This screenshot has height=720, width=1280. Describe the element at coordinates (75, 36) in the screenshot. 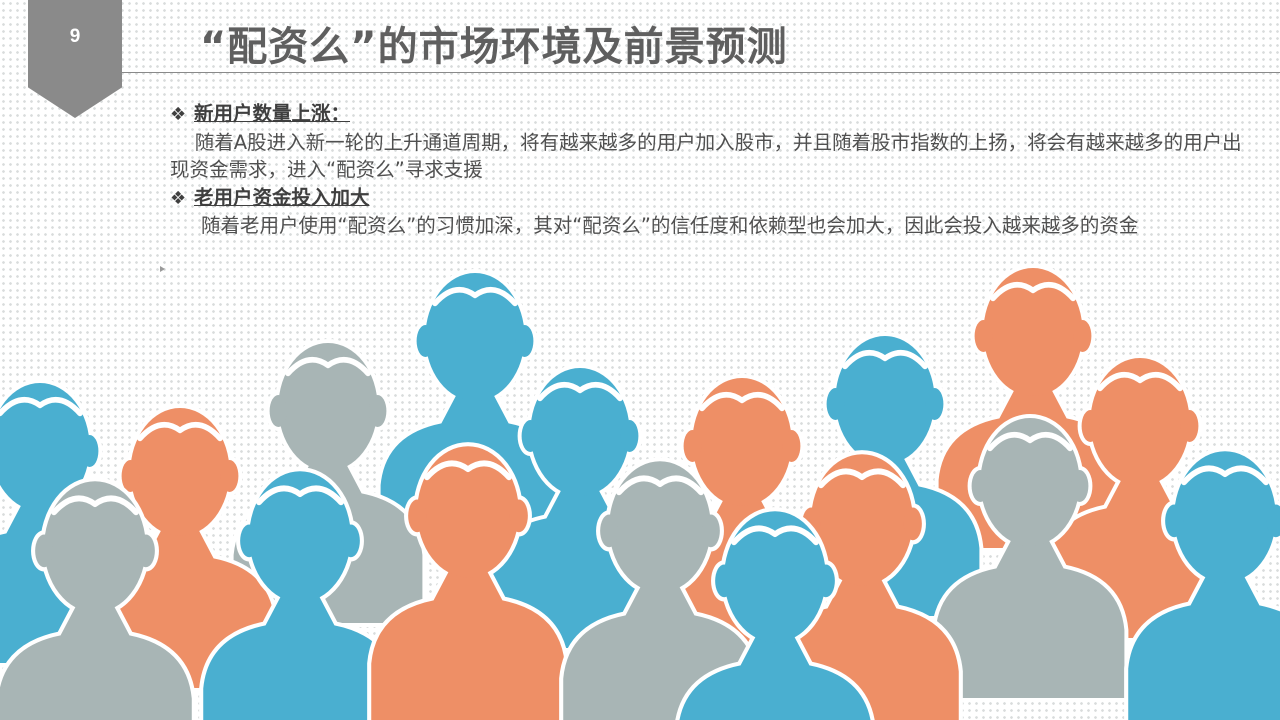

I see `page-number: 9` at that location.